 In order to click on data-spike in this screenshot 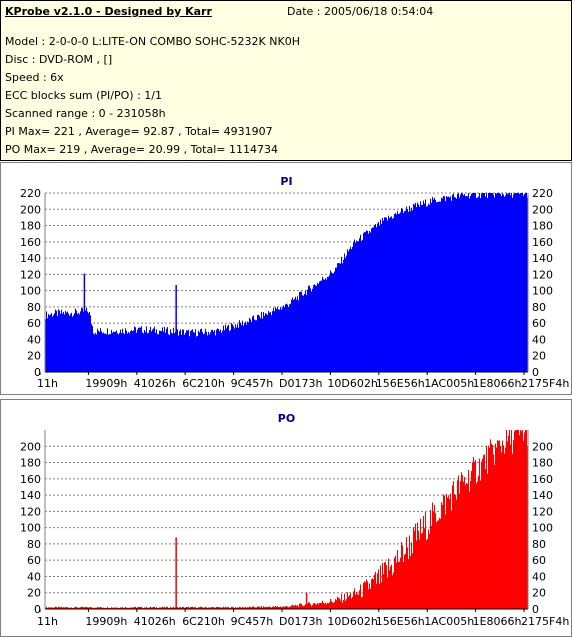, I will do `click(306, 600)`.